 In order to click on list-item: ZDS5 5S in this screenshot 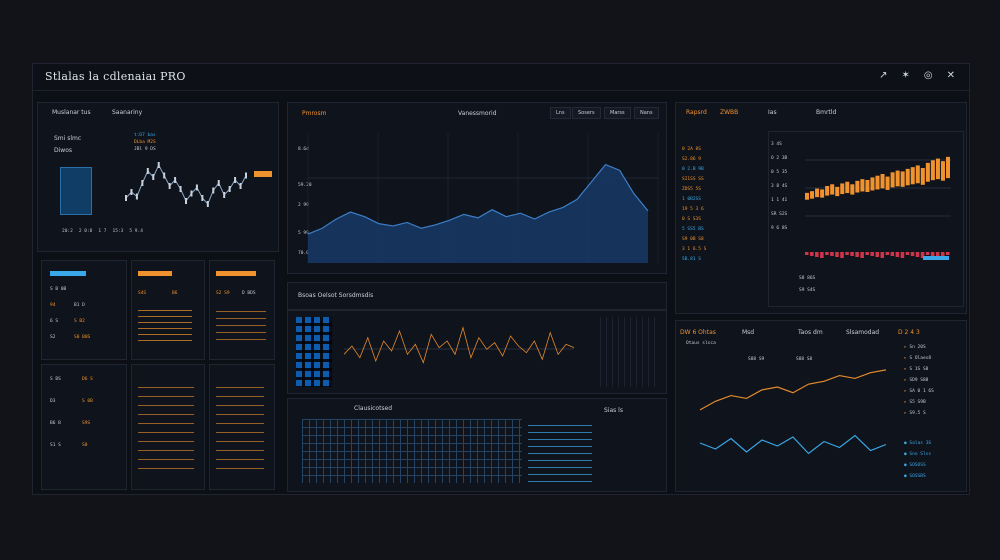, I will do `click(691, 189)`.